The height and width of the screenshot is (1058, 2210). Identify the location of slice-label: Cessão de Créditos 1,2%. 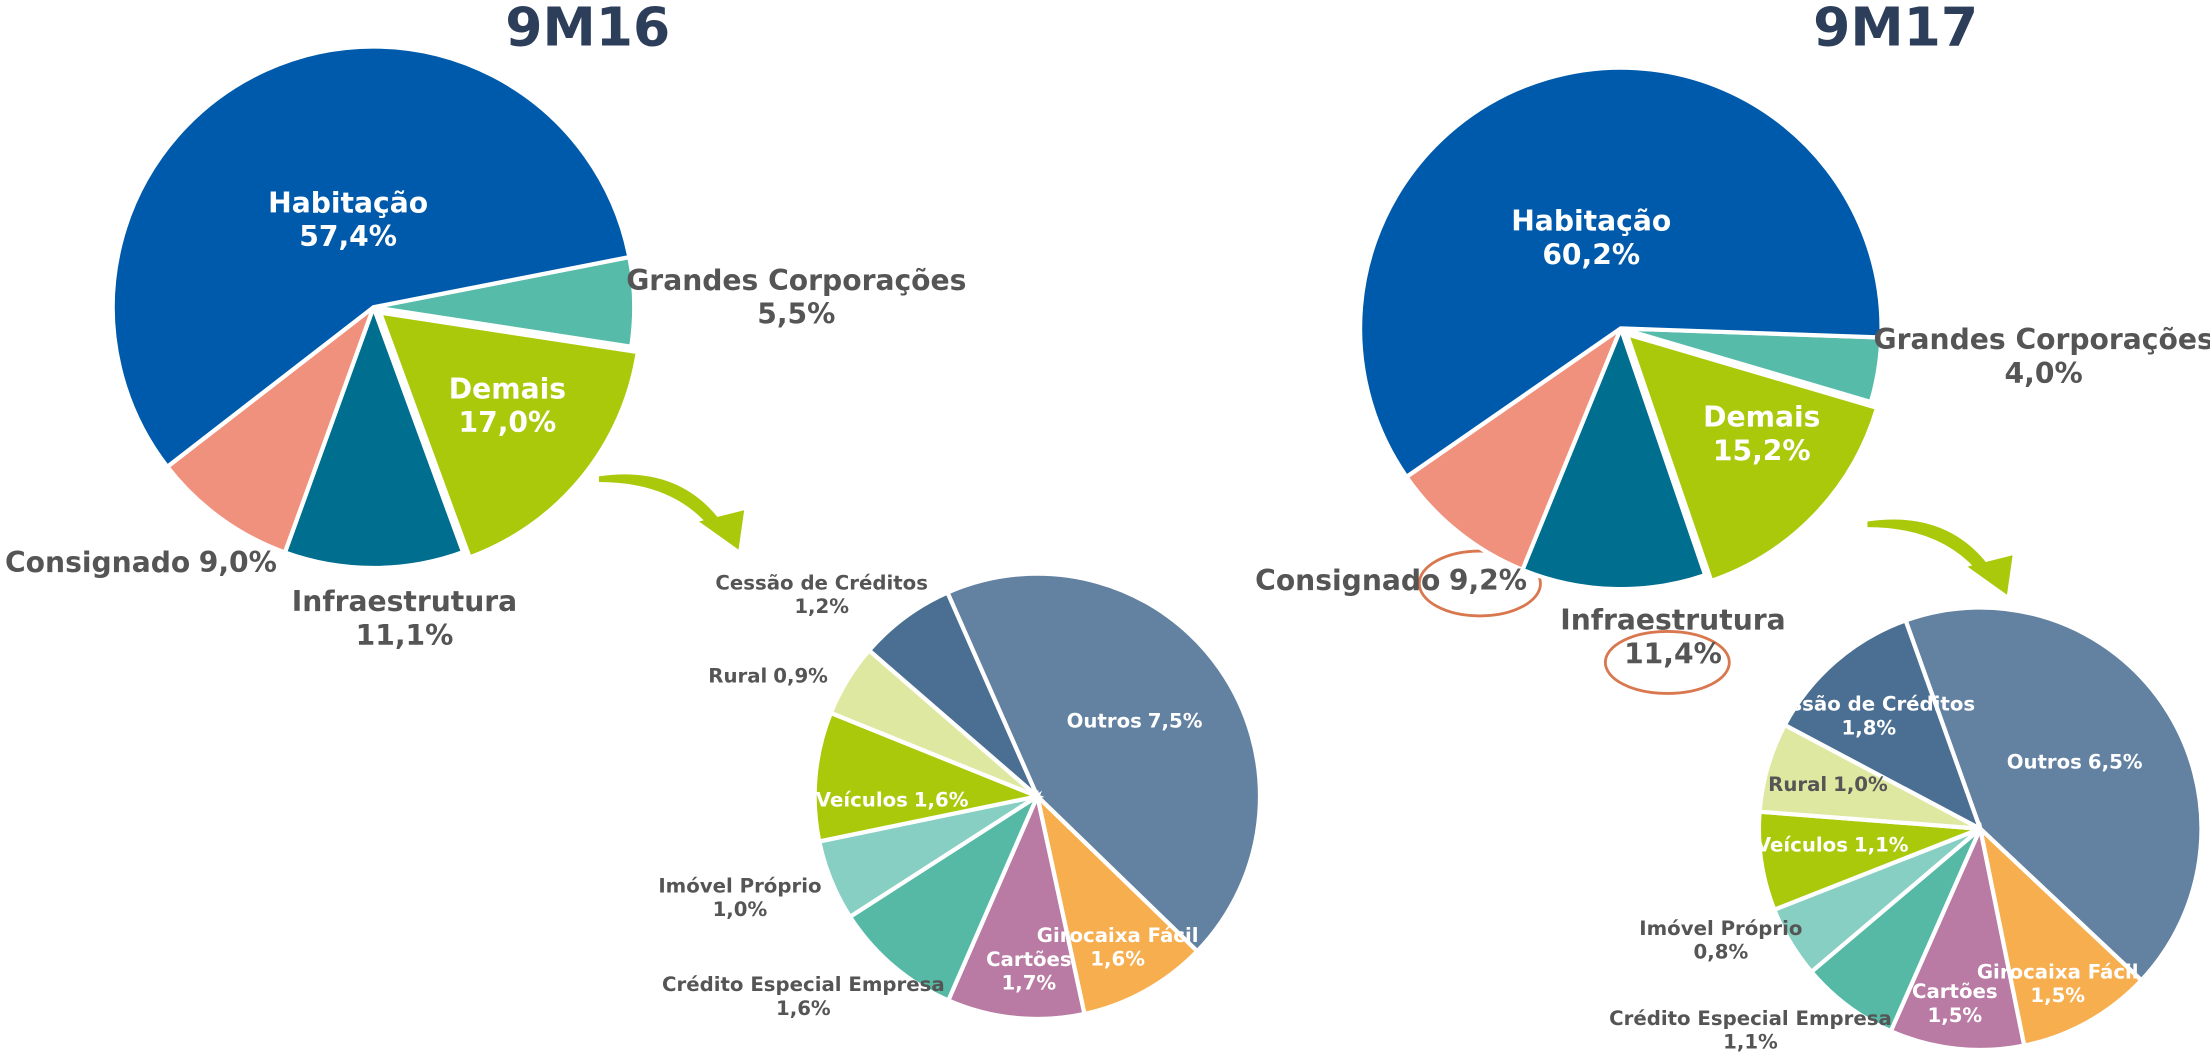
(821, 594).